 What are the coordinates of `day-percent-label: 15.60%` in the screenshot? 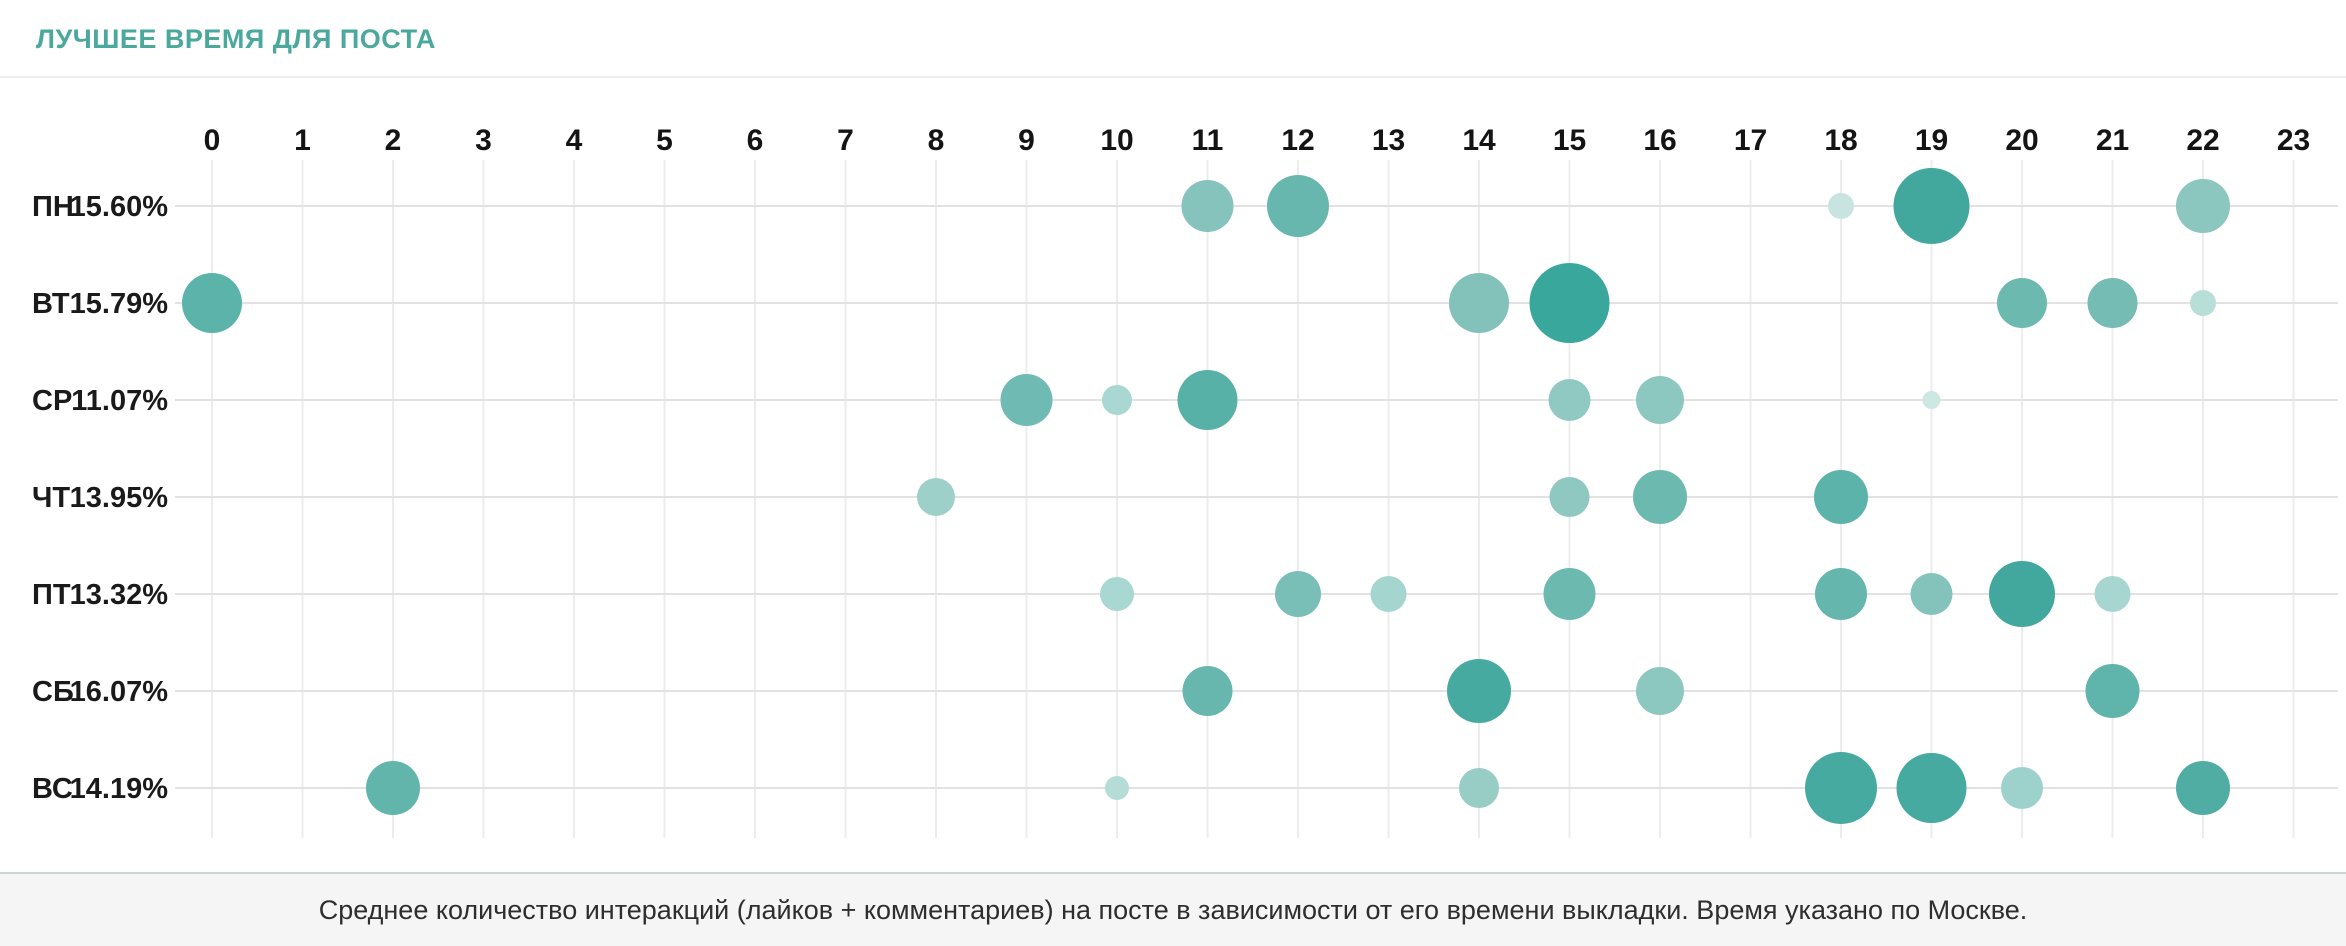 It's located at (119, 207).